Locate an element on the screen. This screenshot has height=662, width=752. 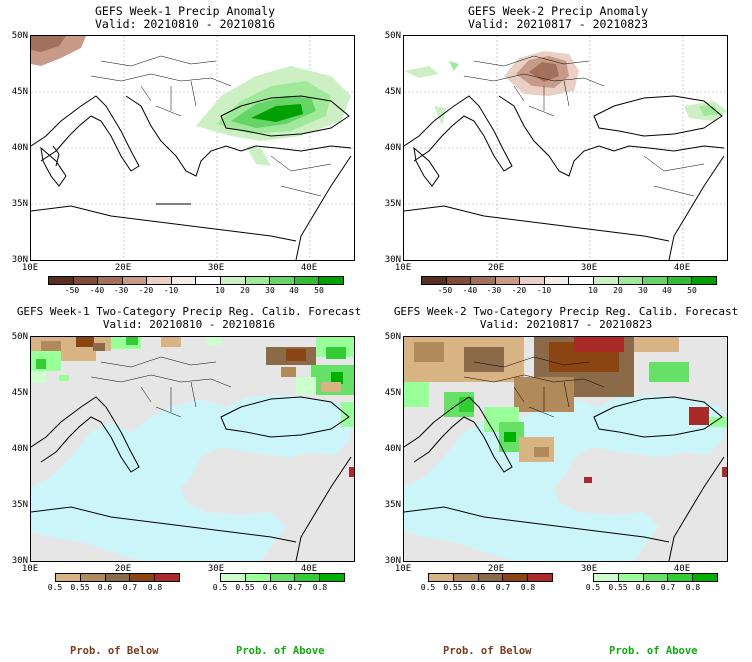
colorbar-label: -10 is located at coordinates (171, 290).